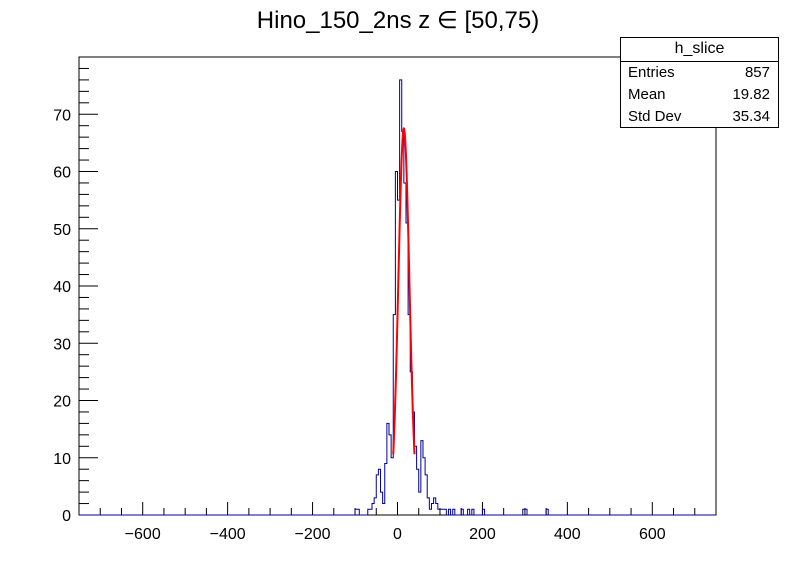  Describe the element at coordinates (313, 534) in the screenshot. I see `x-tick-label: −200` at that location.